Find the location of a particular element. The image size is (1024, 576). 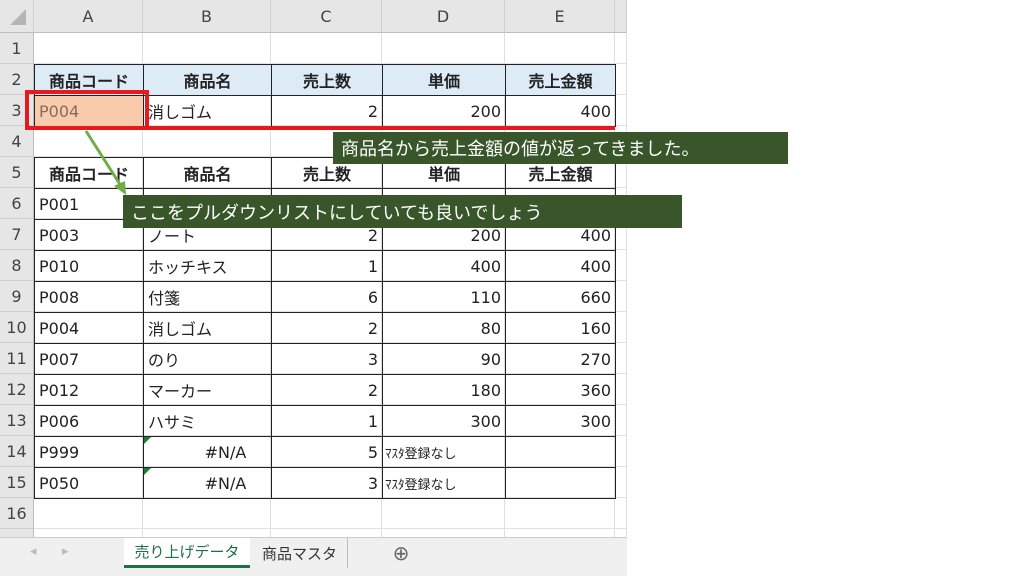

data-cell: 200 is located at coordinates (444, 111).